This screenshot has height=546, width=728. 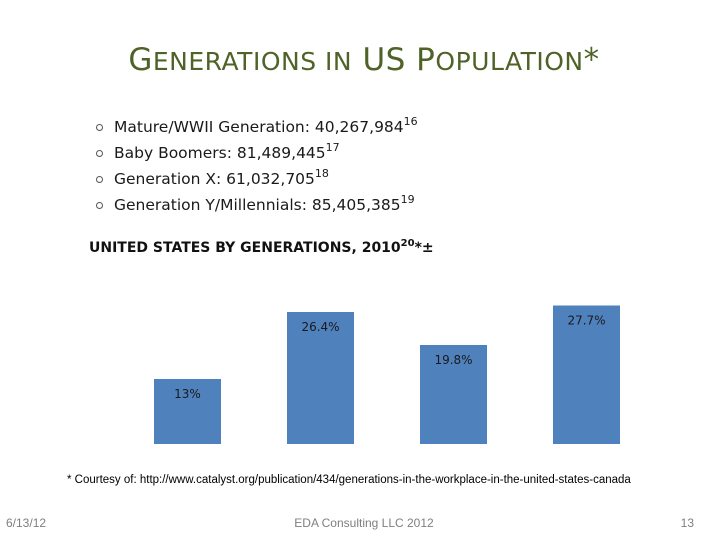 What do you see at coordinates (187, 394) in the screenshot?
I see `data-label-1: 13%` at bounding box center [187, 394].